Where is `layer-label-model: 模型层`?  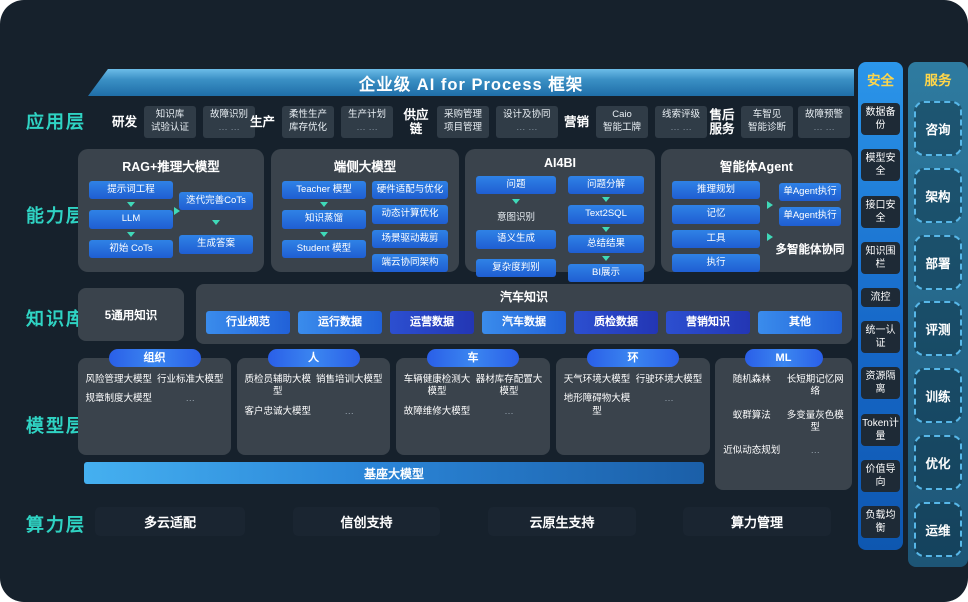
layer-label-model: 模型层 is located at coordinates (56, 426).